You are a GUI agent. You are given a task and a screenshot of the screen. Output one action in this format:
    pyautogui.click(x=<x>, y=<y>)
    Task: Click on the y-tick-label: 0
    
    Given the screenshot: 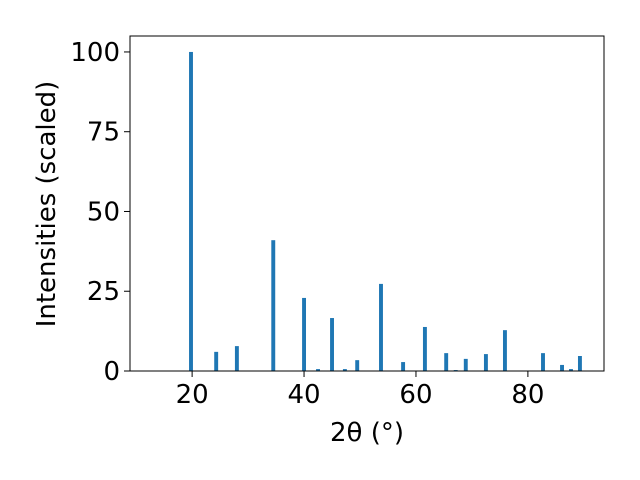 What is the action you would take?
    pyautogui.click(x=111, y=372)
    